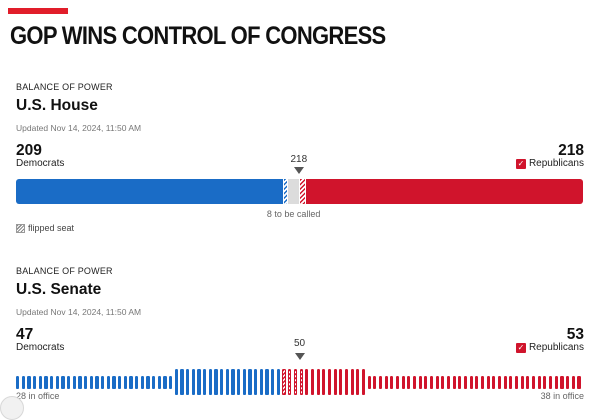 This screenshot has width=598, height=420. What do you see at coordinates (444, 191) in the screenshot?
I see `house-bar-republican-segment` at bounding box center [444, 191].